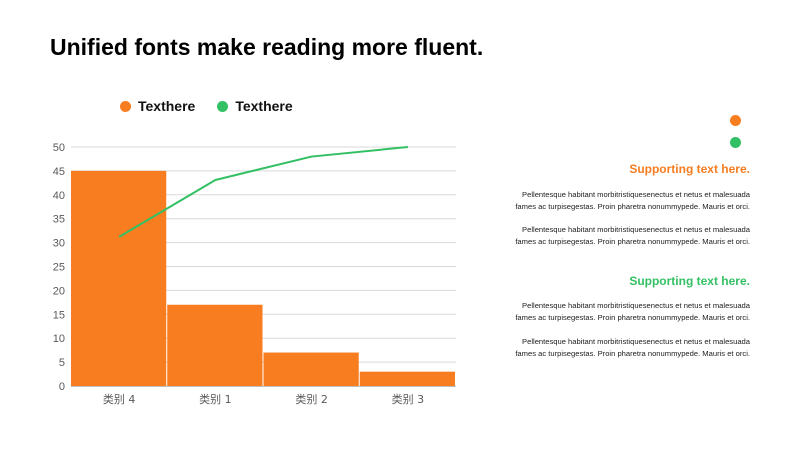 This screenshot has width=800, height=450. Describe the element at coordinates (59, 220) in the screenshot. I see `y-tick-label: 35` at that location.